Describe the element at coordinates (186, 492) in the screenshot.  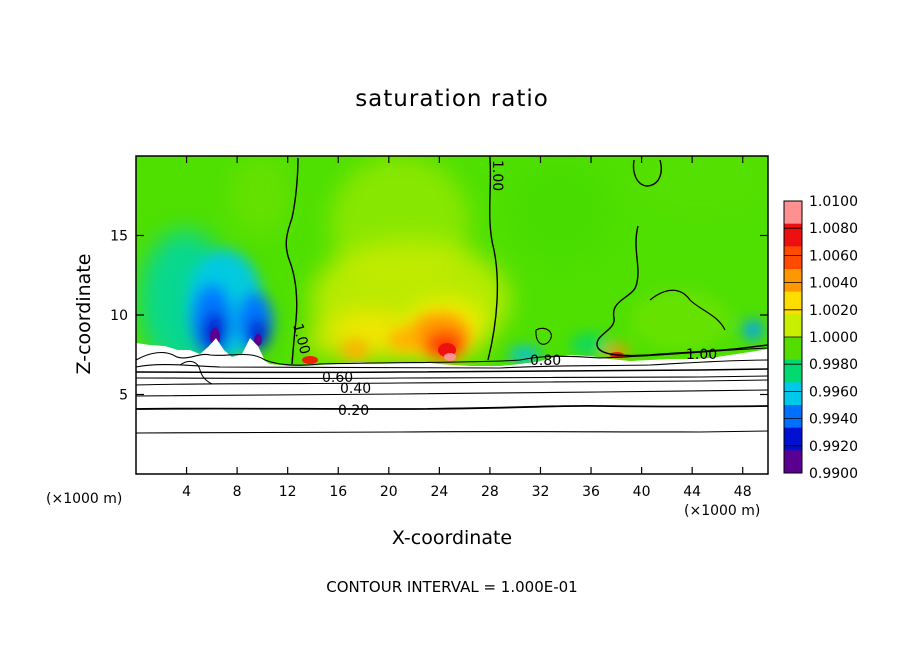
I see `x-tick-label: 4` at that location.